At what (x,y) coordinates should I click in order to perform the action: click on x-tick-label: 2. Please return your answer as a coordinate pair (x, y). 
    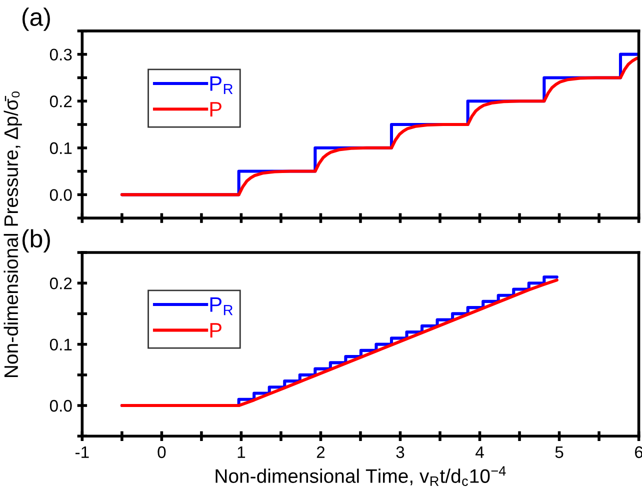
    Looking at the image, I should click on (320, 452).